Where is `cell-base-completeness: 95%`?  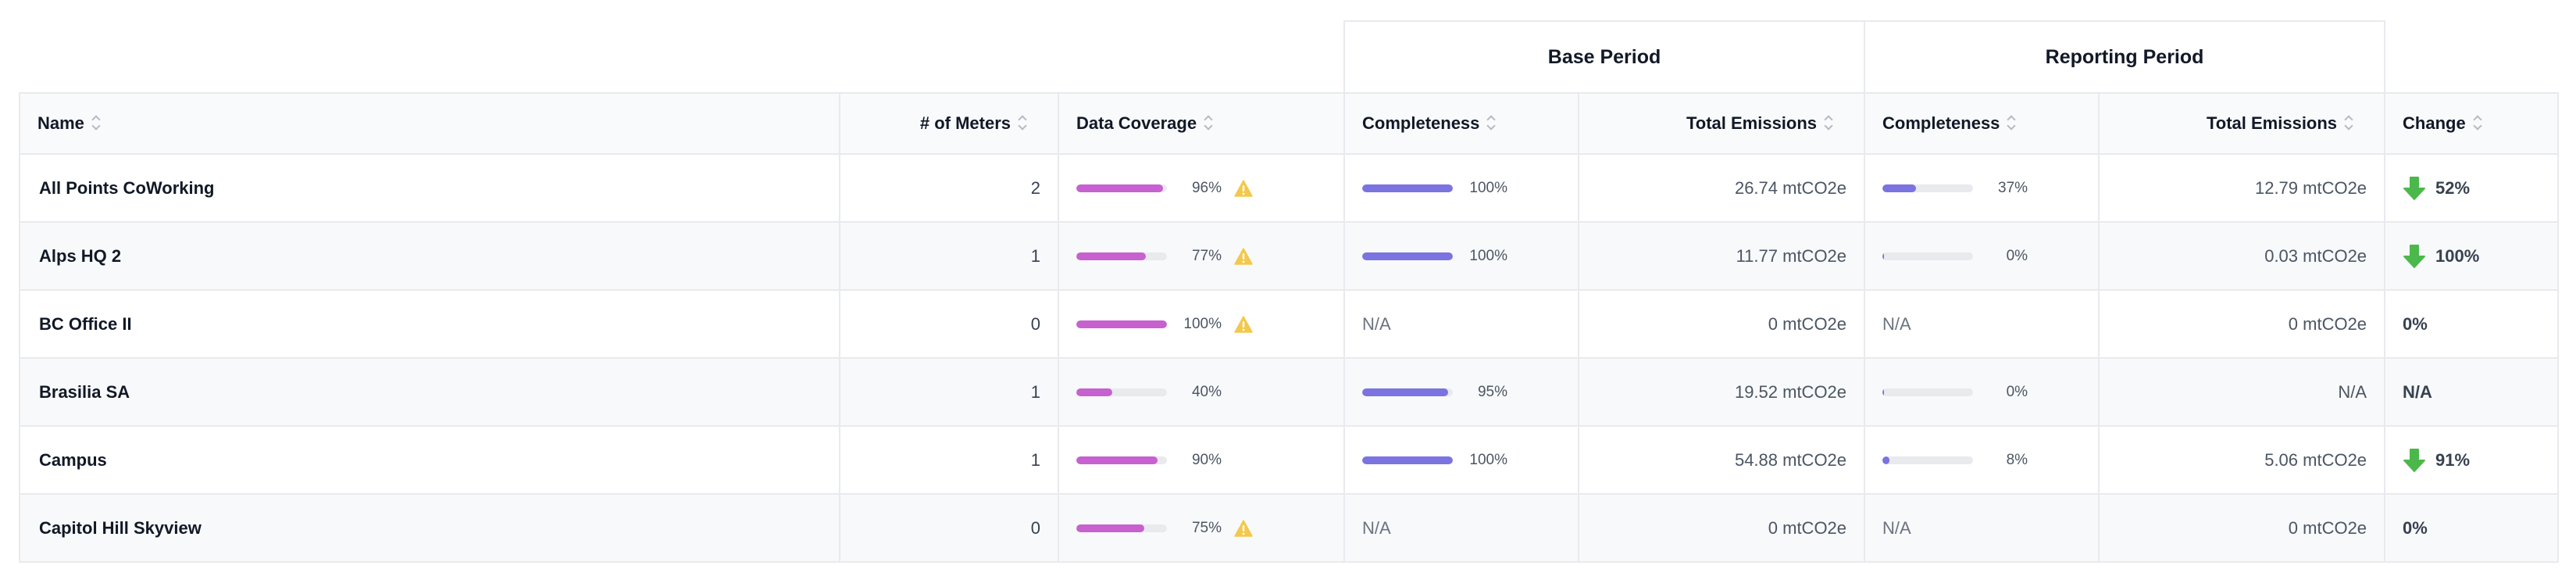
cell-base-completeness: 95% is located at coordinates (1461, 392).